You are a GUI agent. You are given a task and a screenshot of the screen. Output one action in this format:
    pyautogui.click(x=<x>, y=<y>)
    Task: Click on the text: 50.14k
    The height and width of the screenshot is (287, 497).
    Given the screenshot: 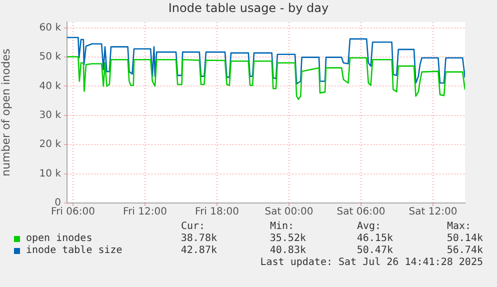 What is the action you would take?
    pyautogui.click(x=464, y=238)
    